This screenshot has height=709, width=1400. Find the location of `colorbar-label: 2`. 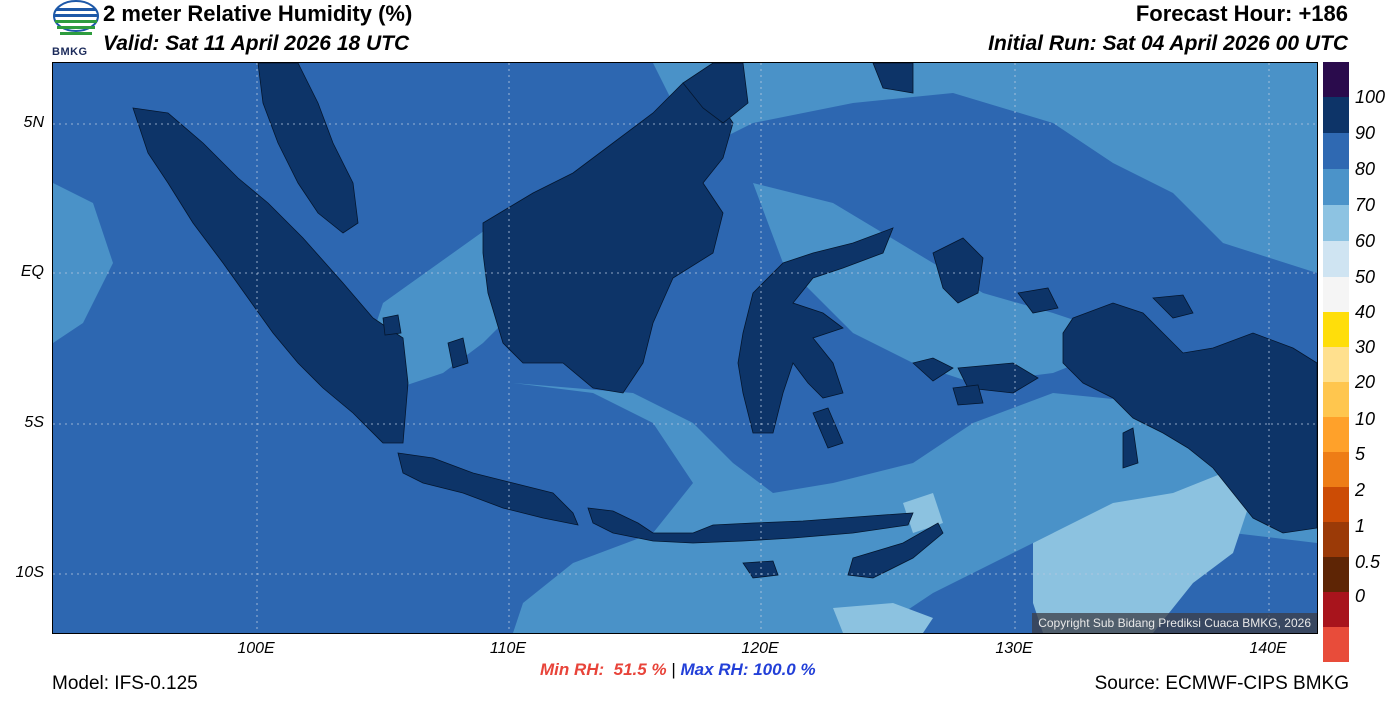

colorbar-label: 2 is located at coordinates (1360, 490).